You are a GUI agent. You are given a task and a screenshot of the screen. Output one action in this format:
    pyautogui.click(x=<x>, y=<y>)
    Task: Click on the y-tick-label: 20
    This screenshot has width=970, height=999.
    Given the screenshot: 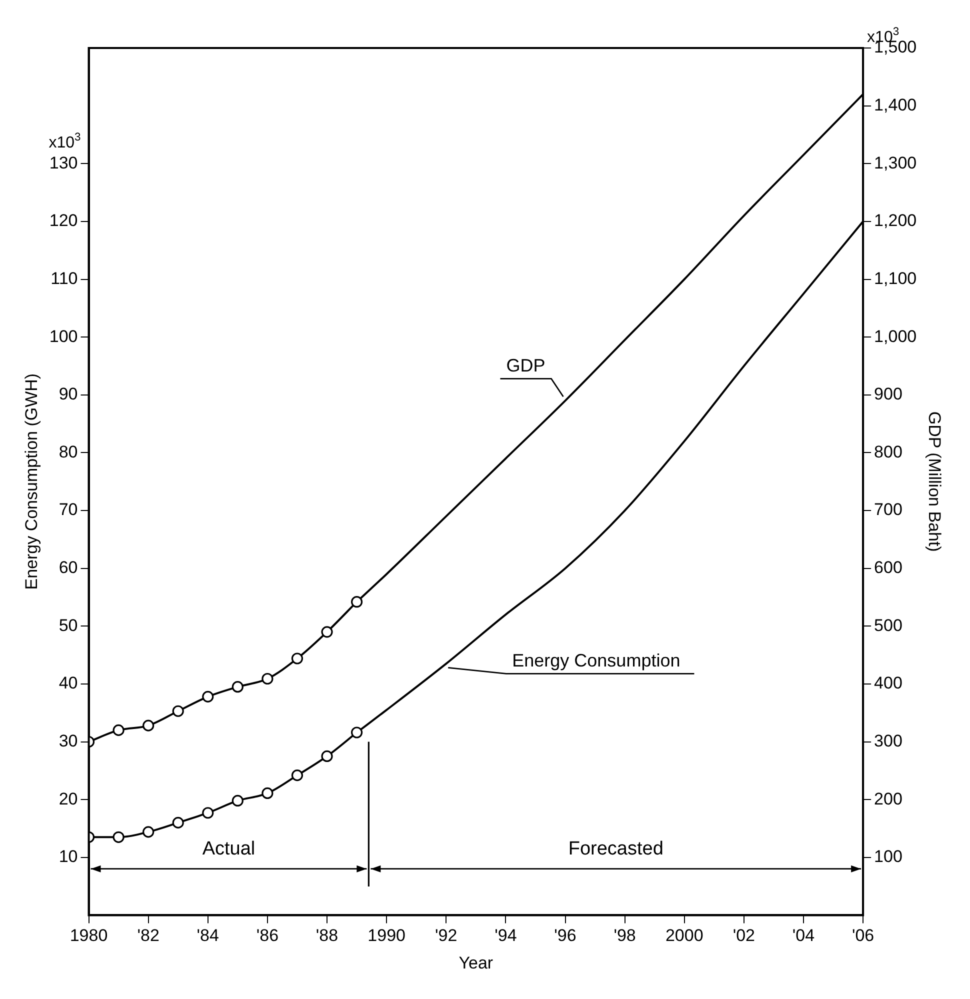 What is the action you would take?
    pyautogui.click(x=68, y=798)
    